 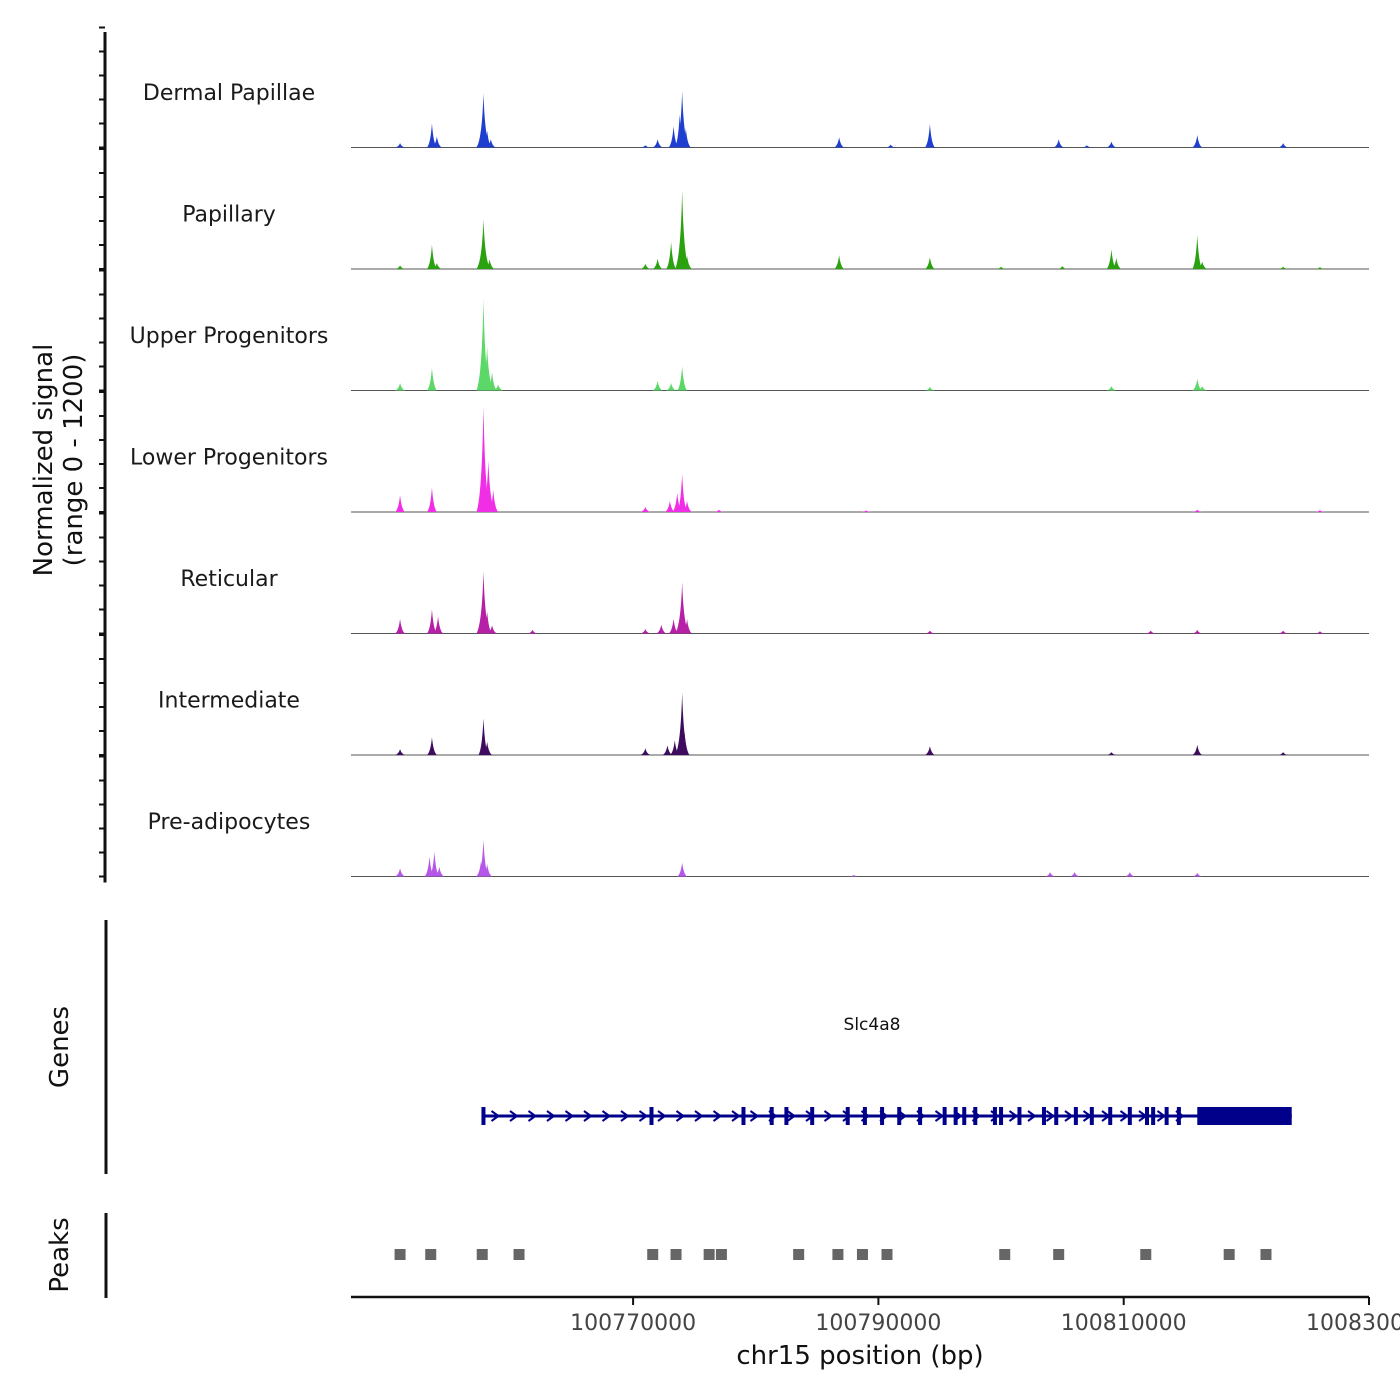 What do you see at coordinates (60, 1254) in the screenshot?
I see `peaks-axis-label: Peaks` at bounding box center [60, 1254].